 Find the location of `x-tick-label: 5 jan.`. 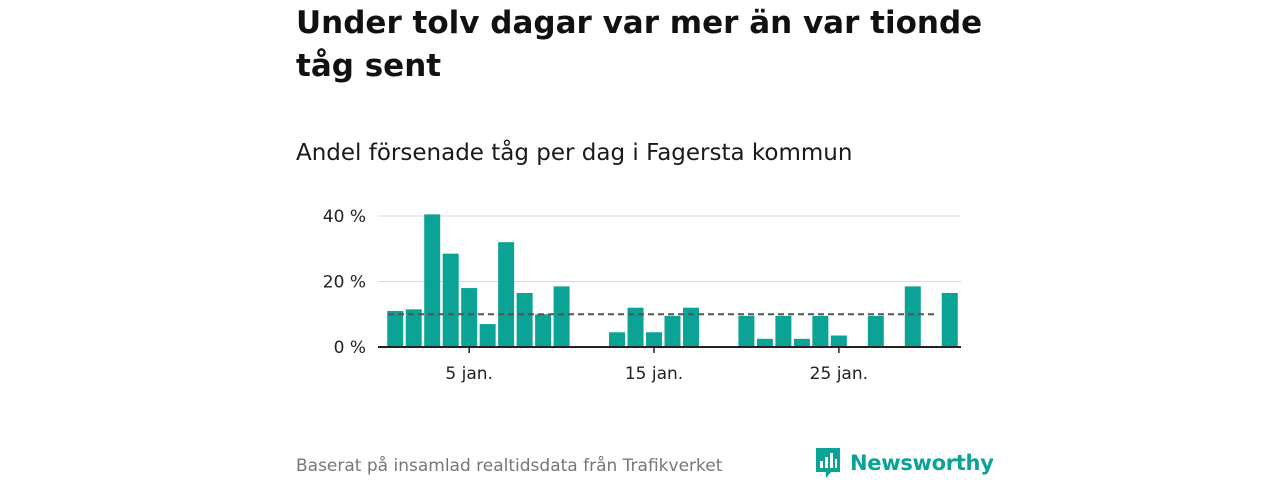

x-tick-label: 5 jan. is located at coordinates (469, 374).